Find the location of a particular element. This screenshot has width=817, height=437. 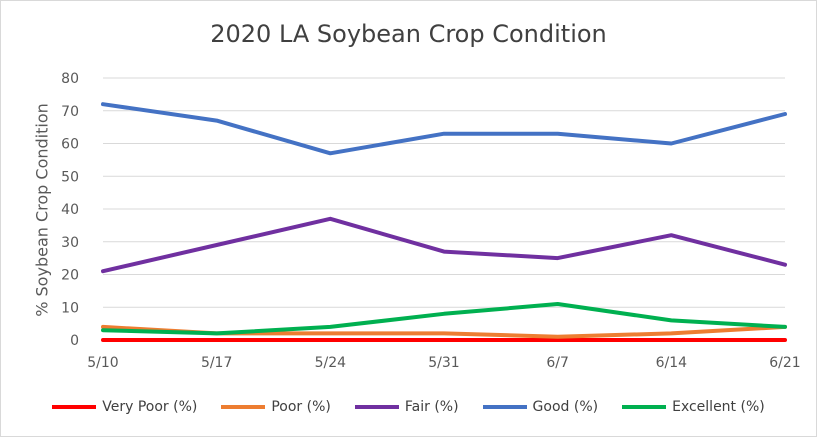

x-tick-label: 5/31 is located at coordinates (443, 363).